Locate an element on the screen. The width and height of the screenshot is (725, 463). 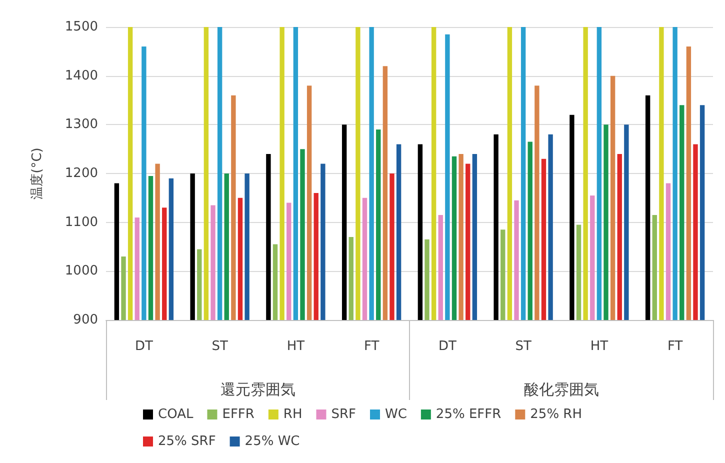
legend-label: EFFR is located at coordinates (238, 414).